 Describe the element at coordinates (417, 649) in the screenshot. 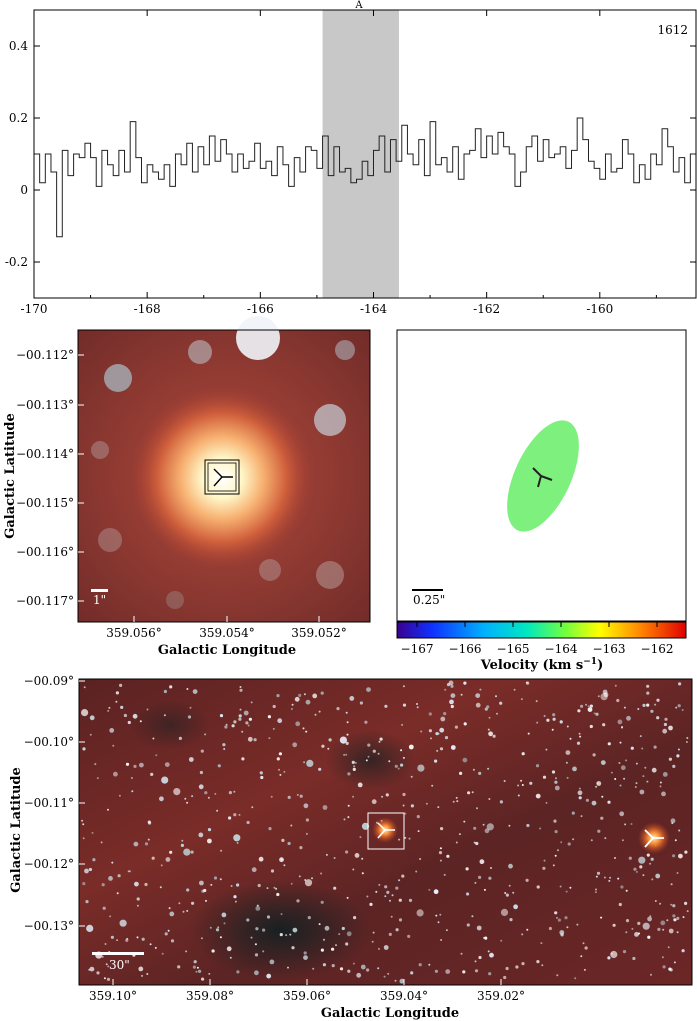

I see `colorbar-tick-label: −167` at that location.